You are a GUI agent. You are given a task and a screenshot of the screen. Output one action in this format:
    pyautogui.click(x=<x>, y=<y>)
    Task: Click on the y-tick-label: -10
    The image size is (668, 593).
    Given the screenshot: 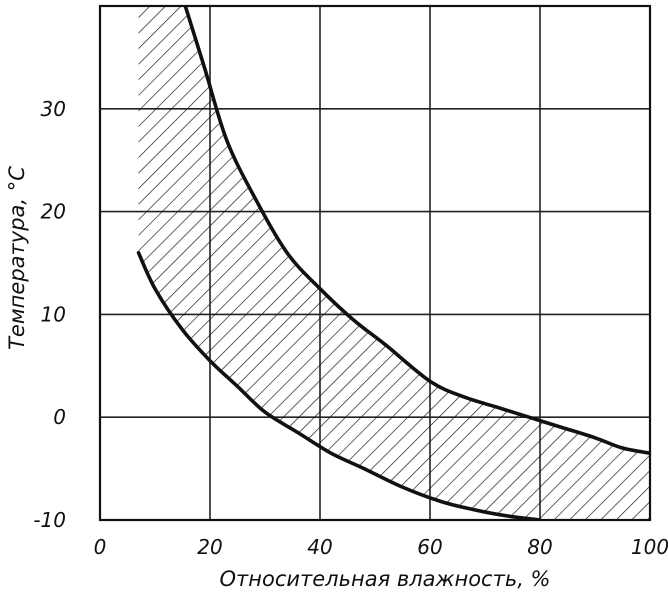 What is the action you would take?
    pyautogui.click(x=49, y=520)
    